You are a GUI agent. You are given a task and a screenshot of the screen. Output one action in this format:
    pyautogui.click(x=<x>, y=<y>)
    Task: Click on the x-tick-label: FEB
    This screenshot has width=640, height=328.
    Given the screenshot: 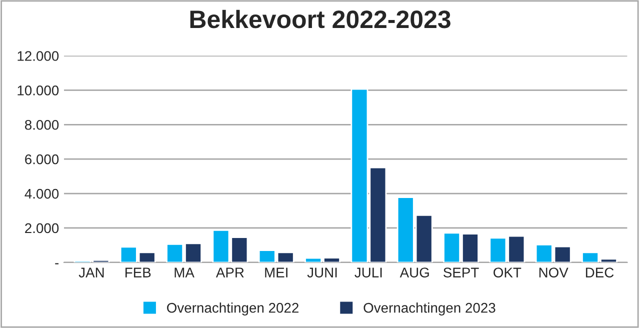 What is the action you would take?
    pyautogui.click(x=138, y=273)
    